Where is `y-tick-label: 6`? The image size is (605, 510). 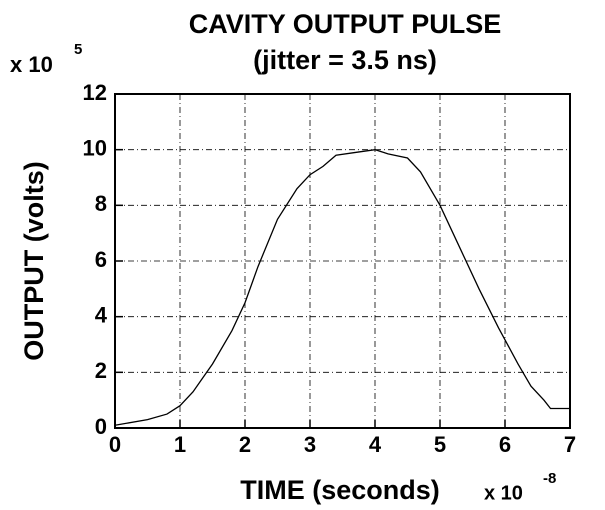
y-tick-label: 6 is located at coordinates (101, 259).